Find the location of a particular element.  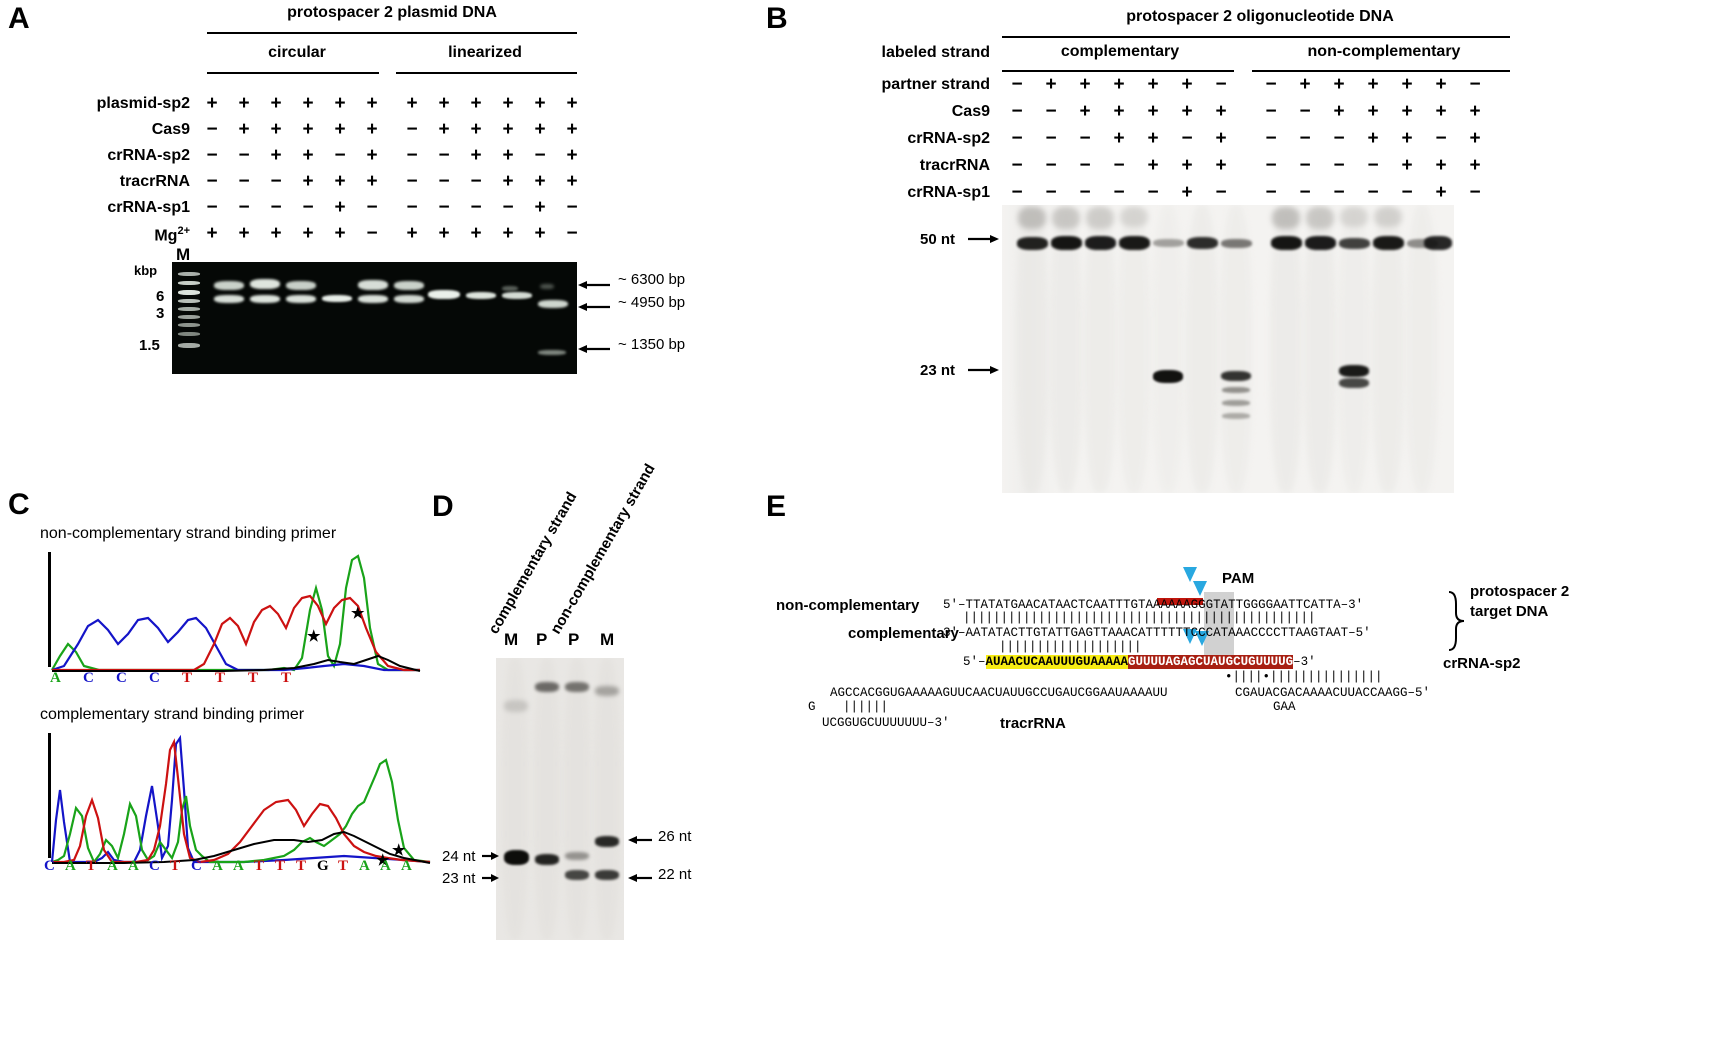

panel-a-cell-3-8: − is located at coordinates (476, 181).